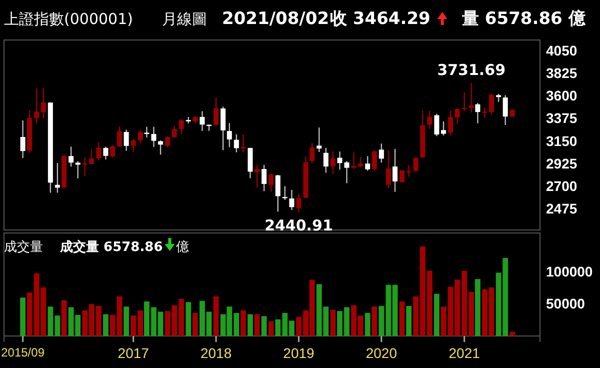 The height and width of the screenshot is (368, 600). What do you see at coordinates (562, 73) in the screenshot?
I see `y-tick-label: 3825` at bounding box center [562, 73].